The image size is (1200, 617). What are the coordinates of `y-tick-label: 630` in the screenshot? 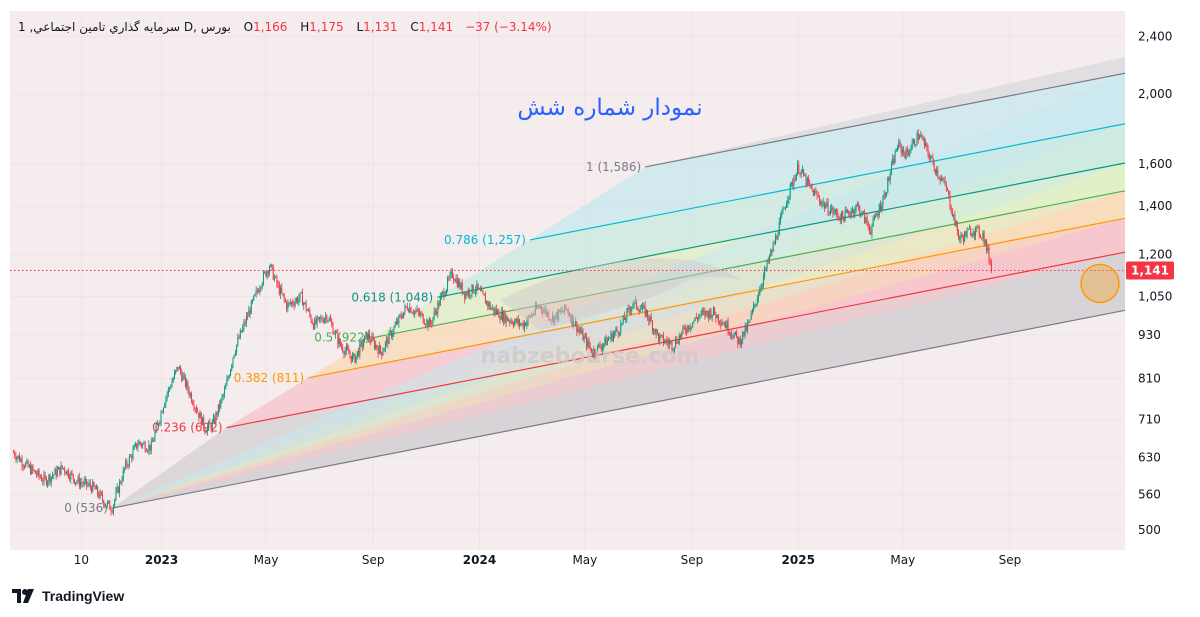 It's located at (1149, 457).